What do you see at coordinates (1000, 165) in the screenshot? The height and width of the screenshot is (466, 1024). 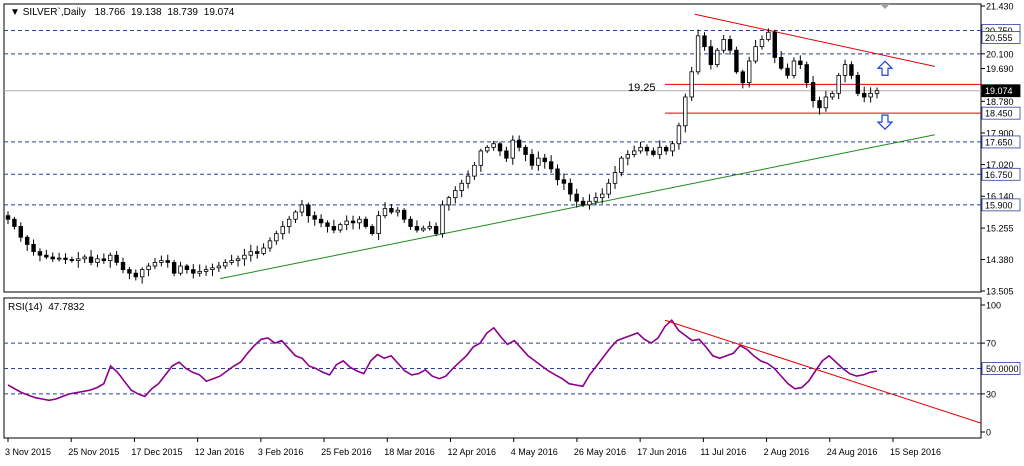 I see `price-tick-label: 17.020` at bounding box center [1000, 165].